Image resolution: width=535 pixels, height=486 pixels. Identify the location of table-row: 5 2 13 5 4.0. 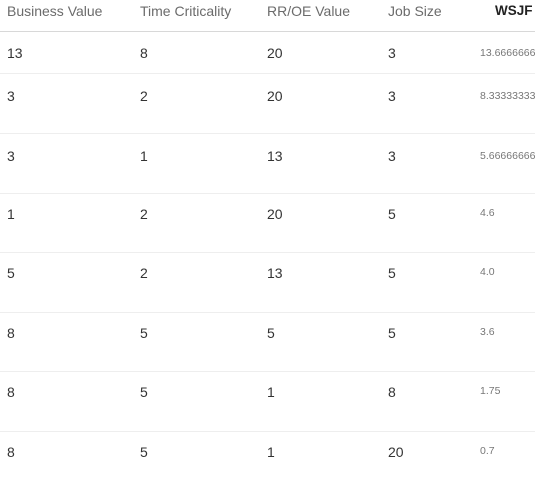
(267, 283).